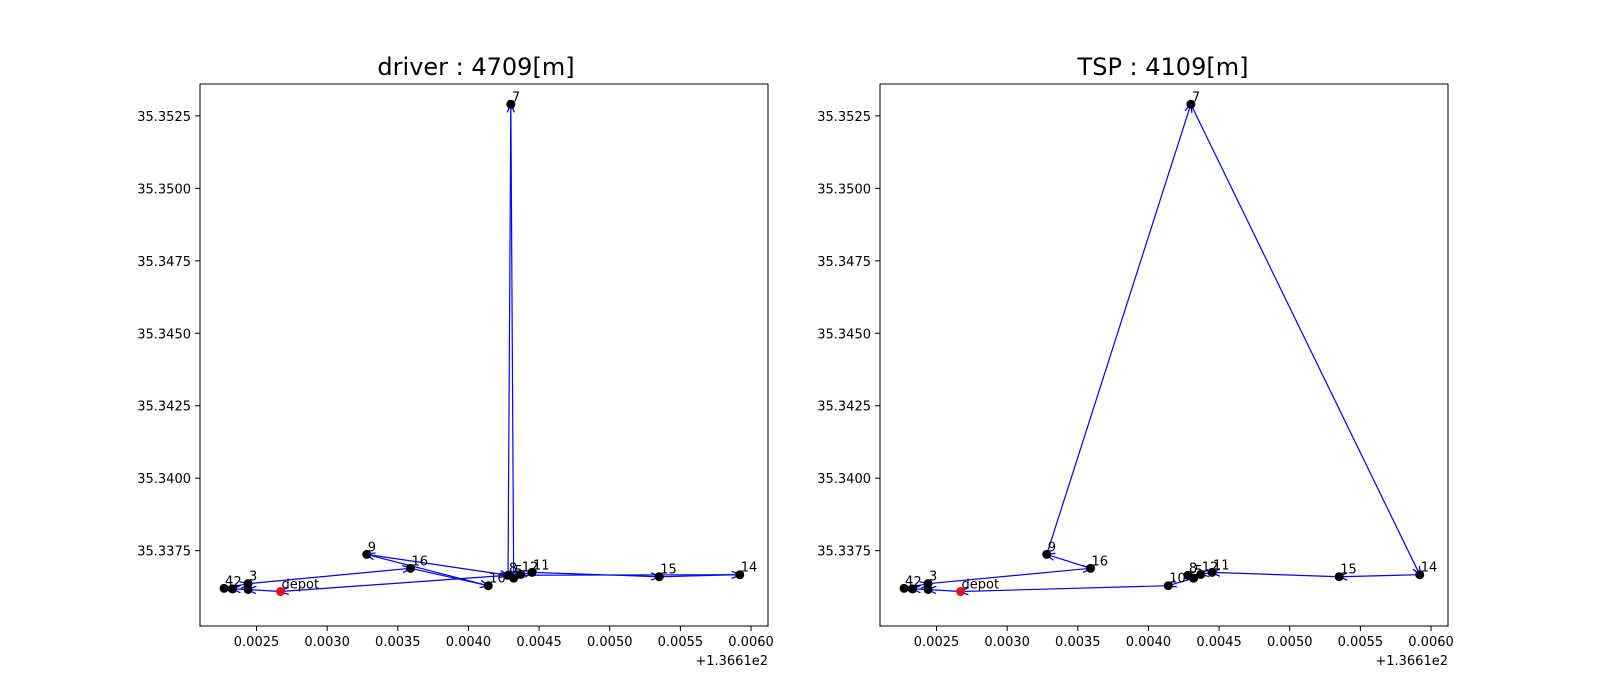  What do you see at coordinates (1361, 642) in the screenshot?
I see `x-tick-label: 0.0055` at bounding box center [1361, 642].